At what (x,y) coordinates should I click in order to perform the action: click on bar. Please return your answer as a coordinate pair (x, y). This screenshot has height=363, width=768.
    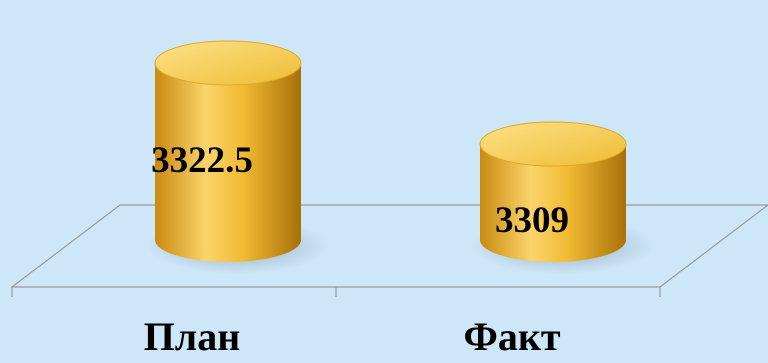
    Looking at the image, I should click on (563, 197).